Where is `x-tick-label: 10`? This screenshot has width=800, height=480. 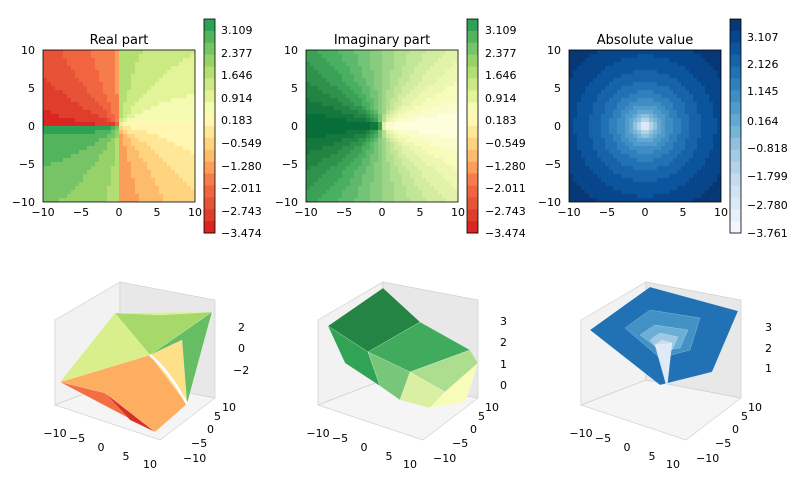
x-tick-label: 10 is located at coordinates (458, 212).